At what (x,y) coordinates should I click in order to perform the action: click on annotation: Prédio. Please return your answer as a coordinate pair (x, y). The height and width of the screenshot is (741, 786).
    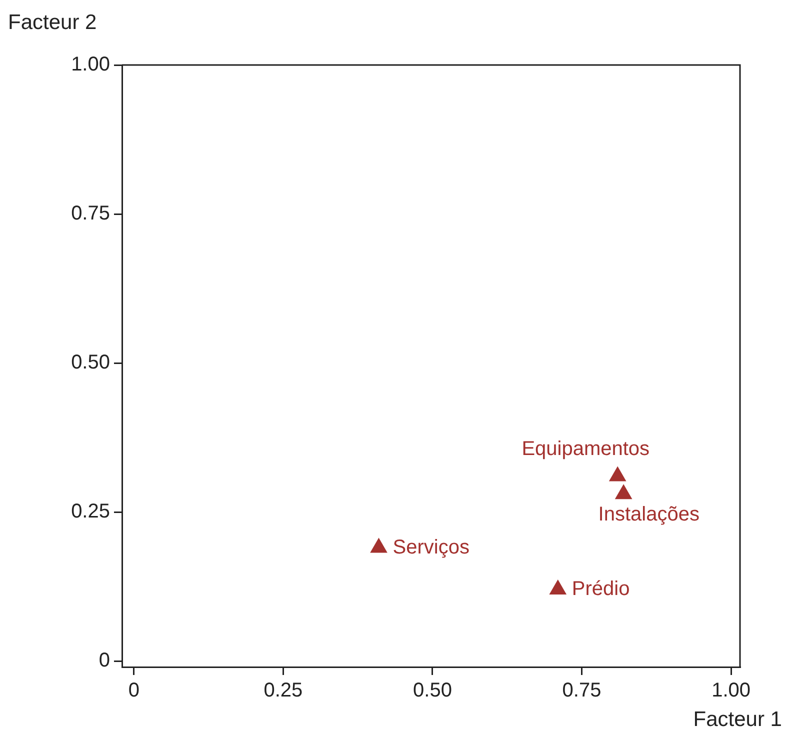
    Looking at the image, I should click on (601, 589).